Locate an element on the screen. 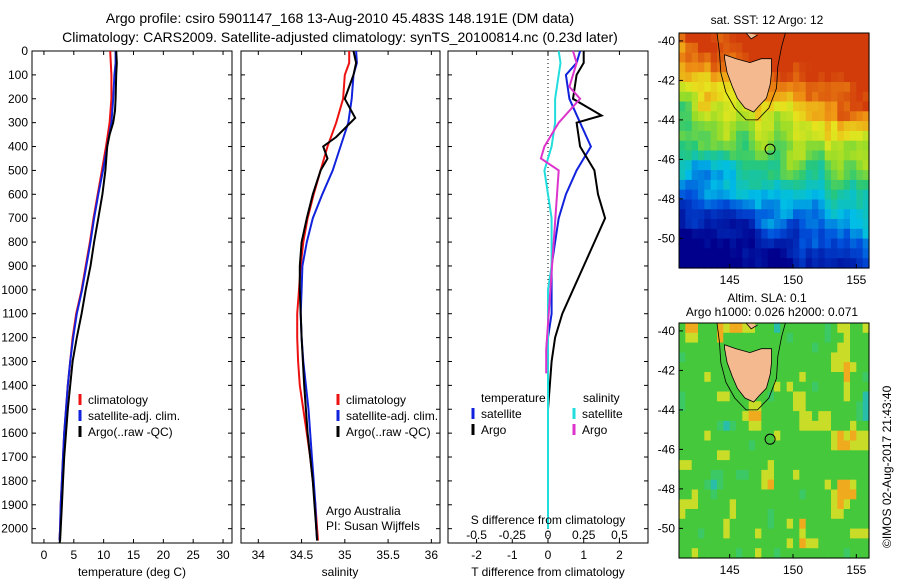 This screenshot has width=900, height=580. sla-map: 145 150 155 -40 -42 -44 -46 -48 -50 is located at coordinates (764, 449).